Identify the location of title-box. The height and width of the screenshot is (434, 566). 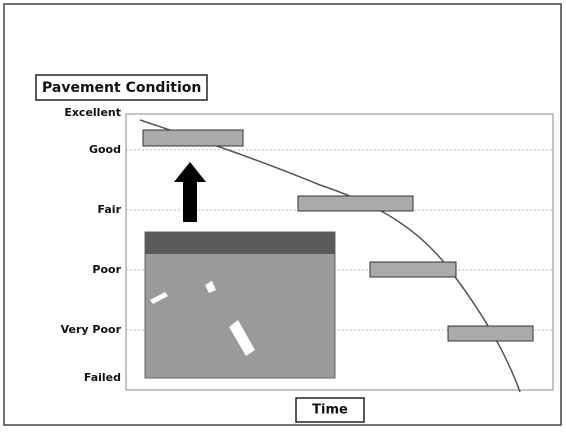
(121, 87).